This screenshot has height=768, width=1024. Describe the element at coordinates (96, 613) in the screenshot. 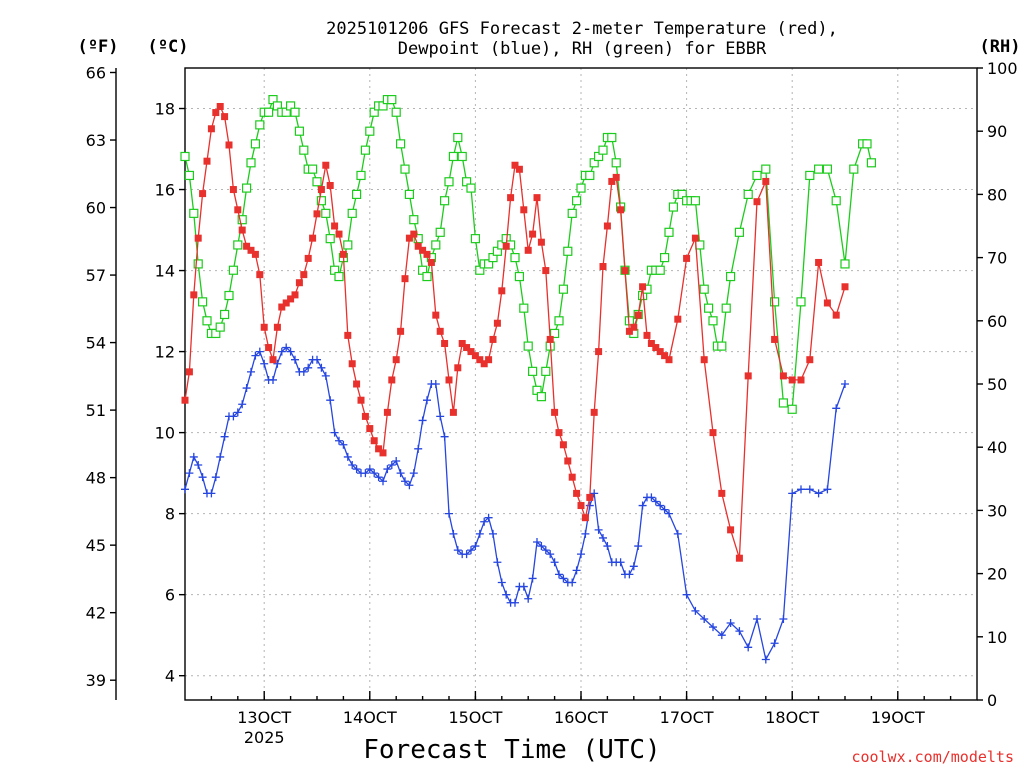

I see `fahrenheit-tick-label: 42` at that location.